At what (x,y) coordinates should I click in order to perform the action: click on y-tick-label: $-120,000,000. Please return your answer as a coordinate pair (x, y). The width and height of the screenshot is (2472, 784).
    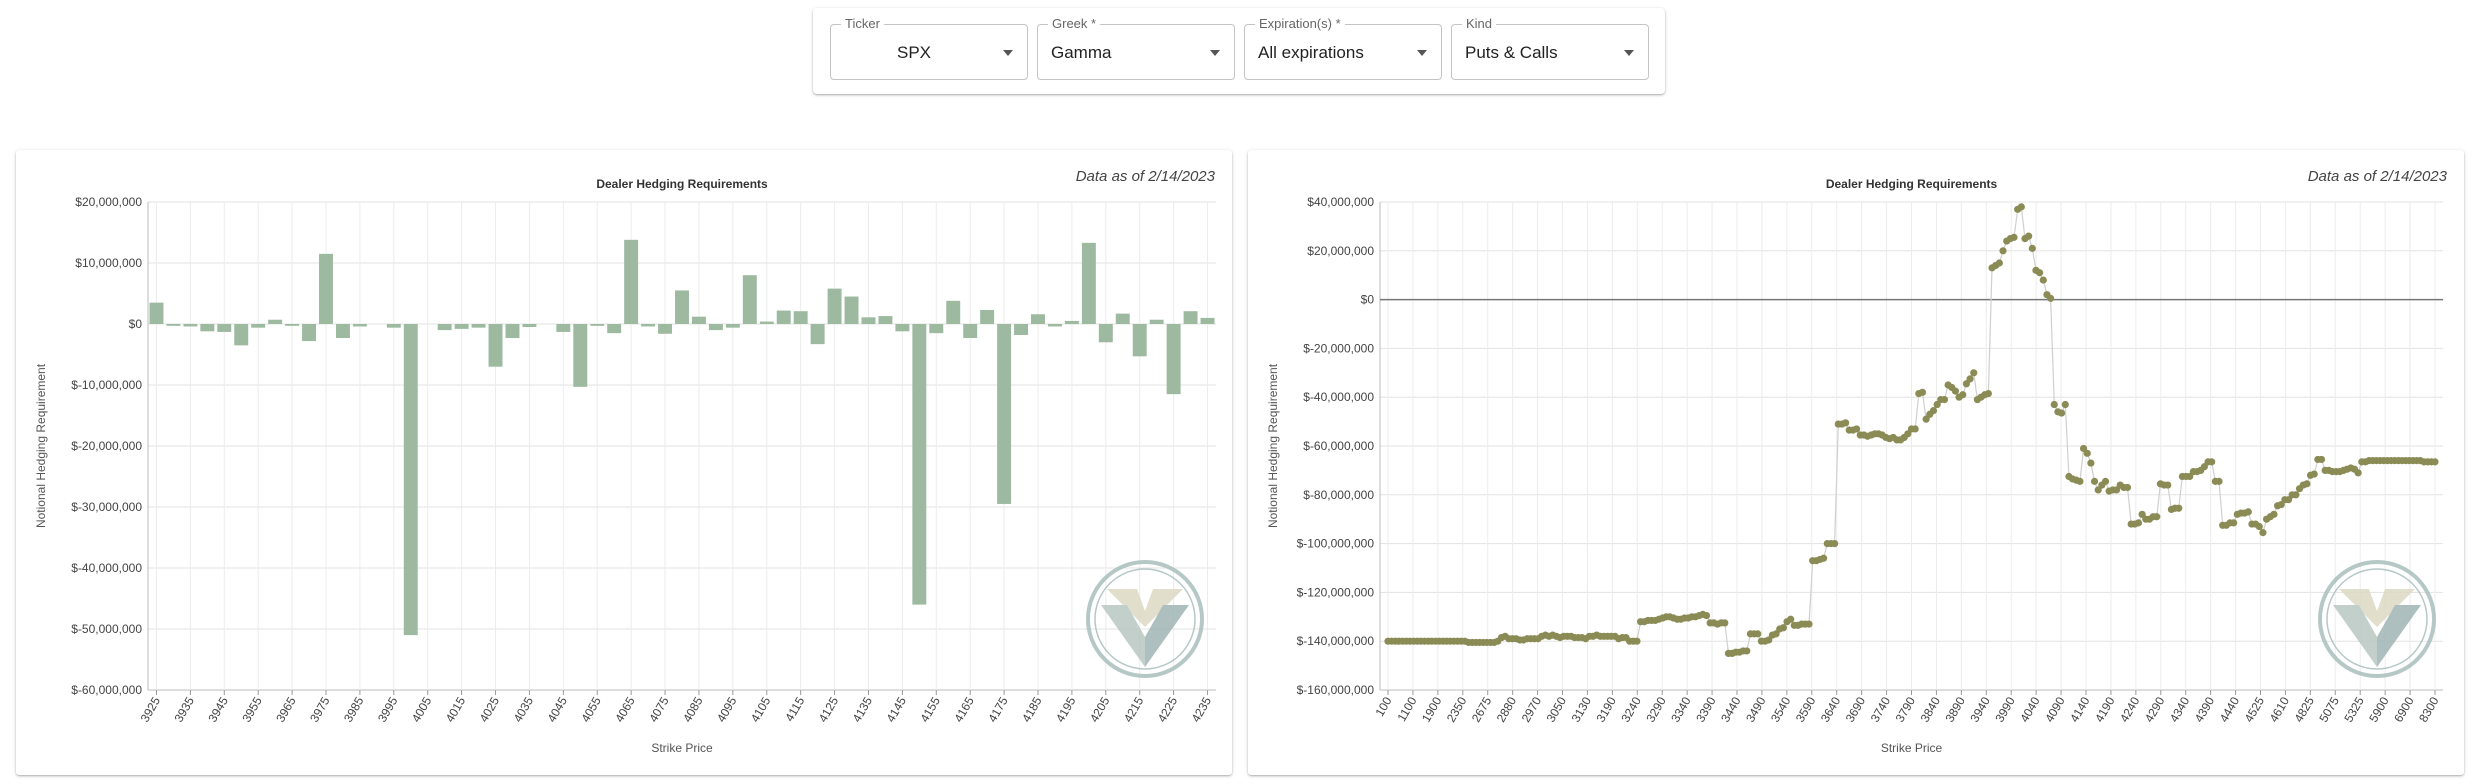
    Looking at the image, I should click on (1336, 592).